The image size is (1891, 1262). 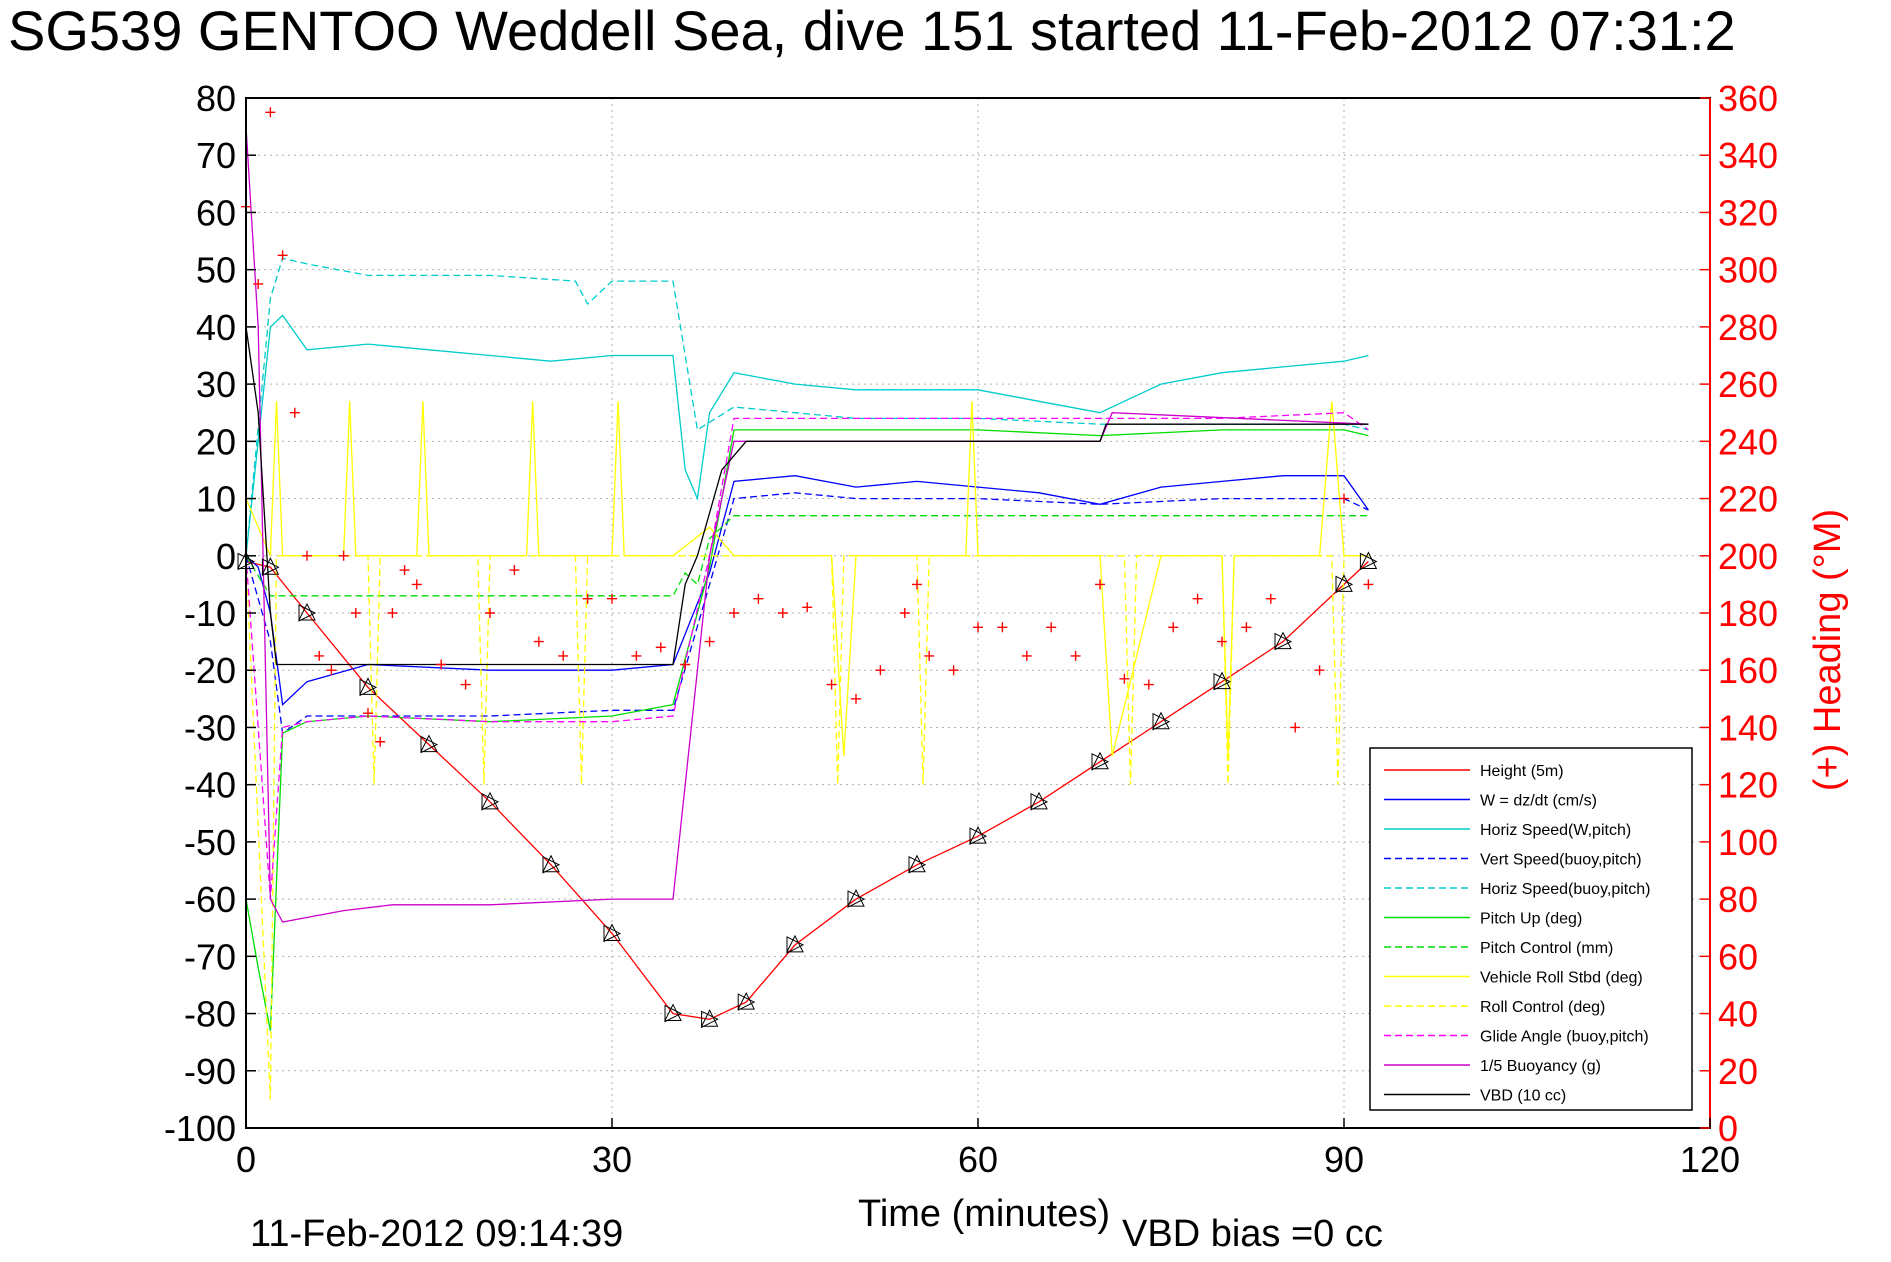 I want to click on legend-item: 1/5 Buoyancy (g), so click(x=1492, y=1066).